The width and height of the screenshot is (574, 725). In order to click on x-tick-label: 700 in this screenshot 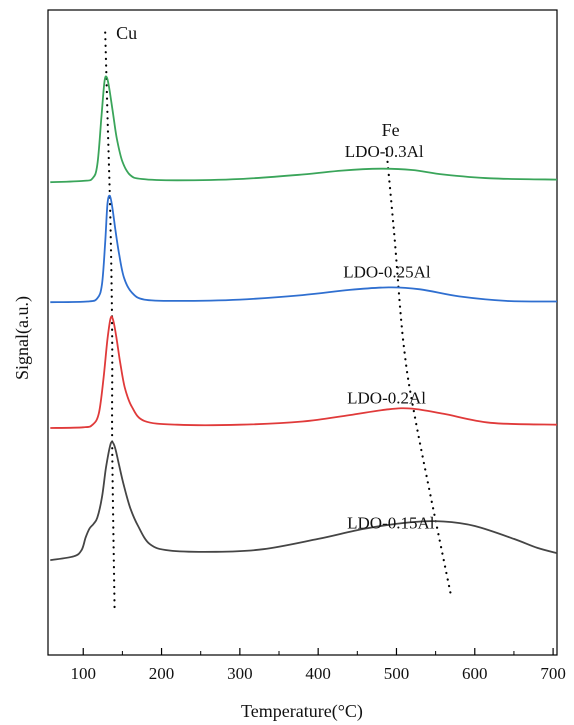, I will do `click(553, 673)`.